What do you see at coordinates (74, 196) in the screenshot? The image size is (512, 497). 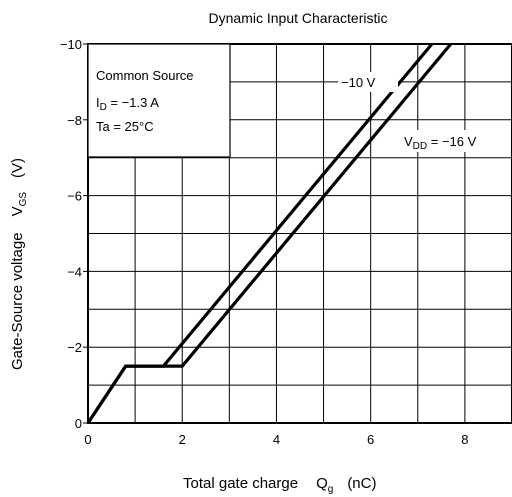 I see `y-tick-label: −6` at bounding box center [74, 196].